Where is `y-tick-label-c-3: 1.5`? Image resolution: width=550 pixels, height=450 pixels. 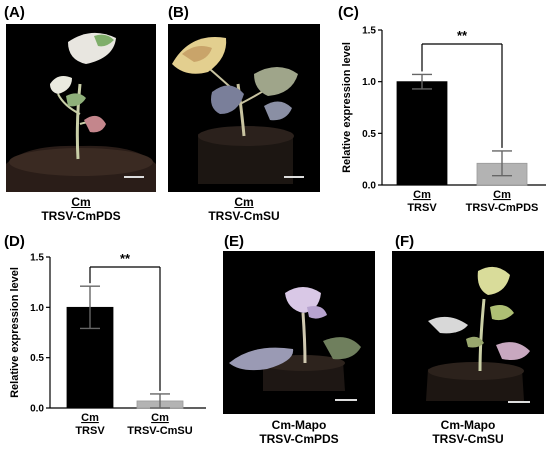 y-tick-label-c-3: 1.5 is located at coordinates (369, 31).